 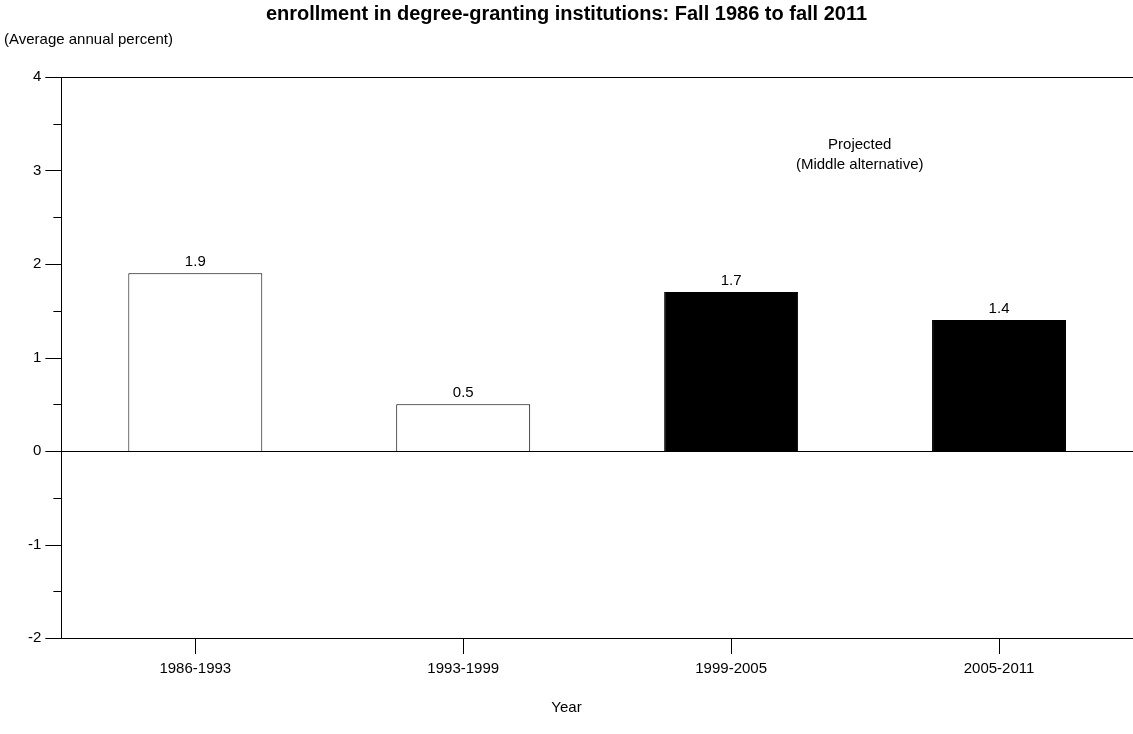 What do you see at coordinates (37, 356) in the screenshot?
I see `y-tick-label: 1` at bounding box center [37, 356].